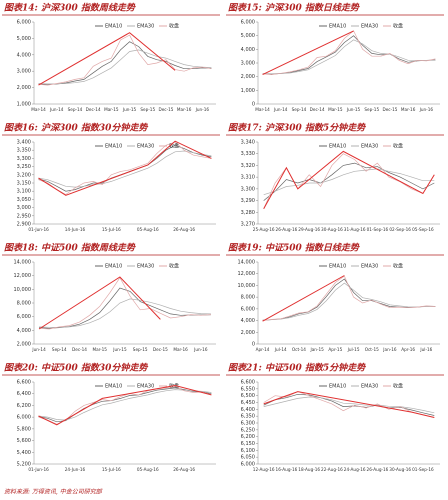 This screenshot has height=500, width=448. What do you see at coordinates (24, 192) in the screenshot?
I see `y-tick-label: 3,100` at bounding box center [24, 192].